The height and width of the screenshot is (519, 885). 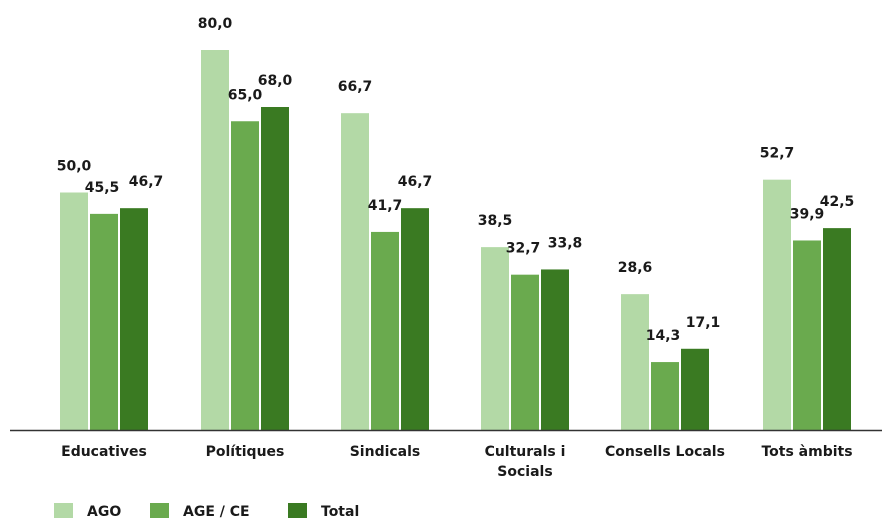 What do you see at coordinates (525, 452) in the screenshot?
I see `category-label-3-0: Culturals i` at bounding box center [525, 452].